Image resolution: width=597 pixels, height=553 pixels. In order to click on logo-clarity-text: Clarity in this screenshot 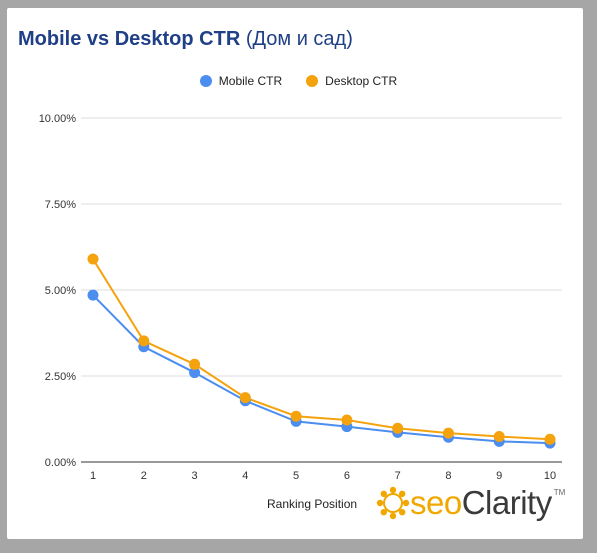, I will do `click(507, 502)`.